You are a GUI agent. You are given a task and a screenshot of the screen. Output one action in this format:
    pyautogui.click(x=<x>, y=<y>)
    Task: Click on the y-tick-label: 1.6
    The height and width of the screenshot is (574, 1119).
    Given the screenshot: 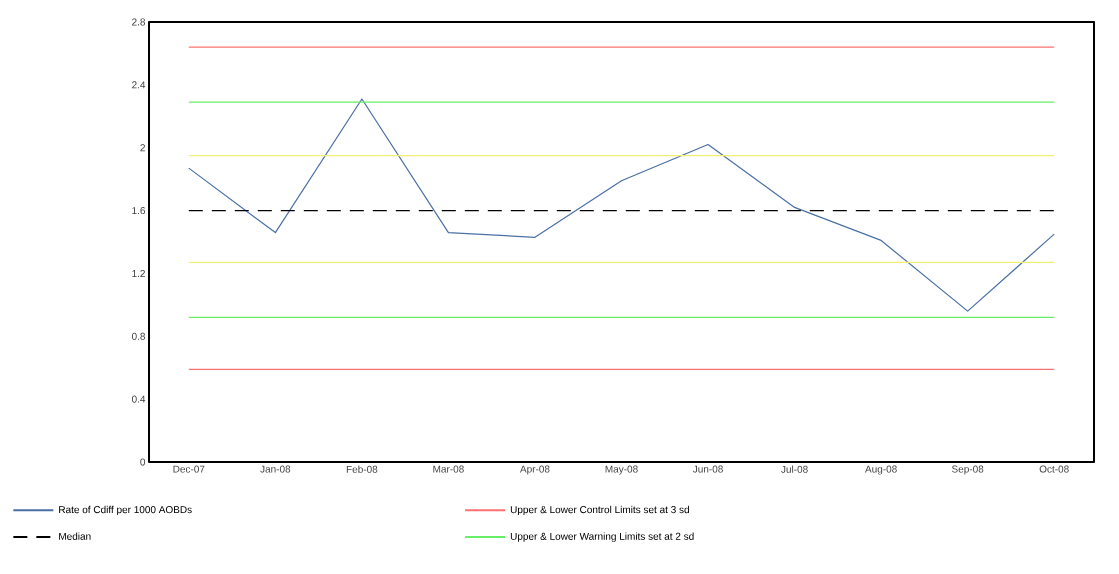 What is the action you would take?
    pyautogui.click(x=139, y=211)
    